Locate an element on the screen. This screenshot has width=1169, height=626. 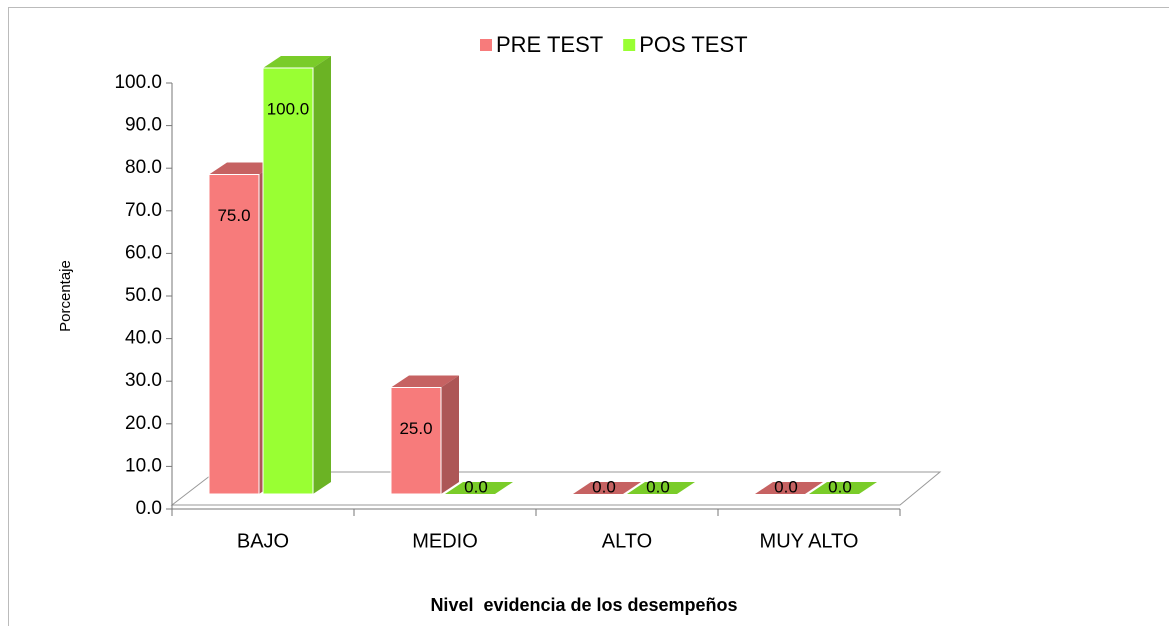
y-tick-label: 30.0 is located at coordinates (143, 380).